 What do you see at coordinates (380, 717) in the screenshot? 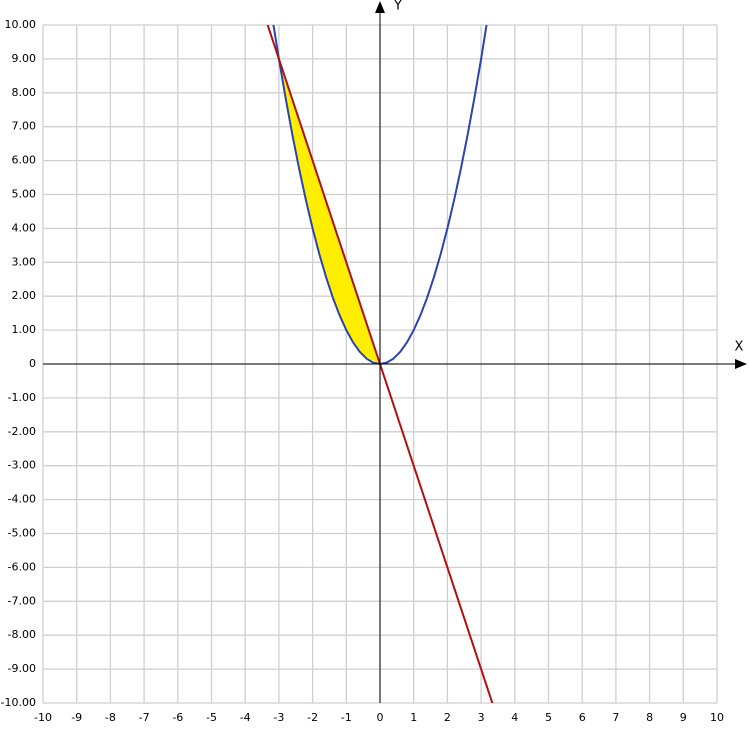
I see `x-tick-label: 0` at bounding box center [380, 717].